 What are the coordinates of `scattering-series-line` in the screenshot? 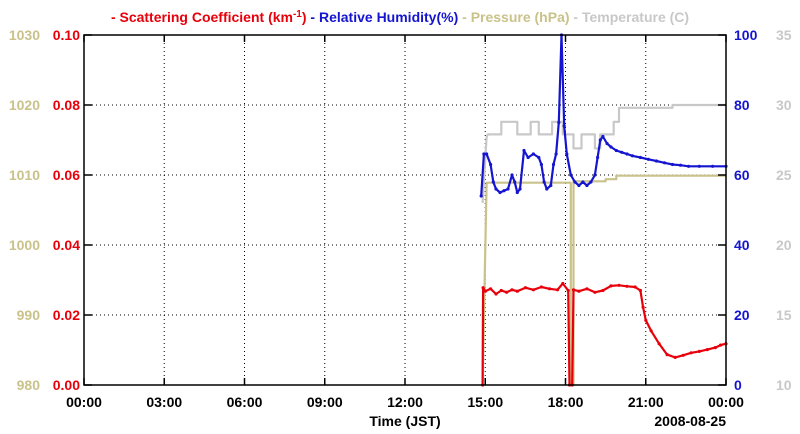 It's located at (604, 334).